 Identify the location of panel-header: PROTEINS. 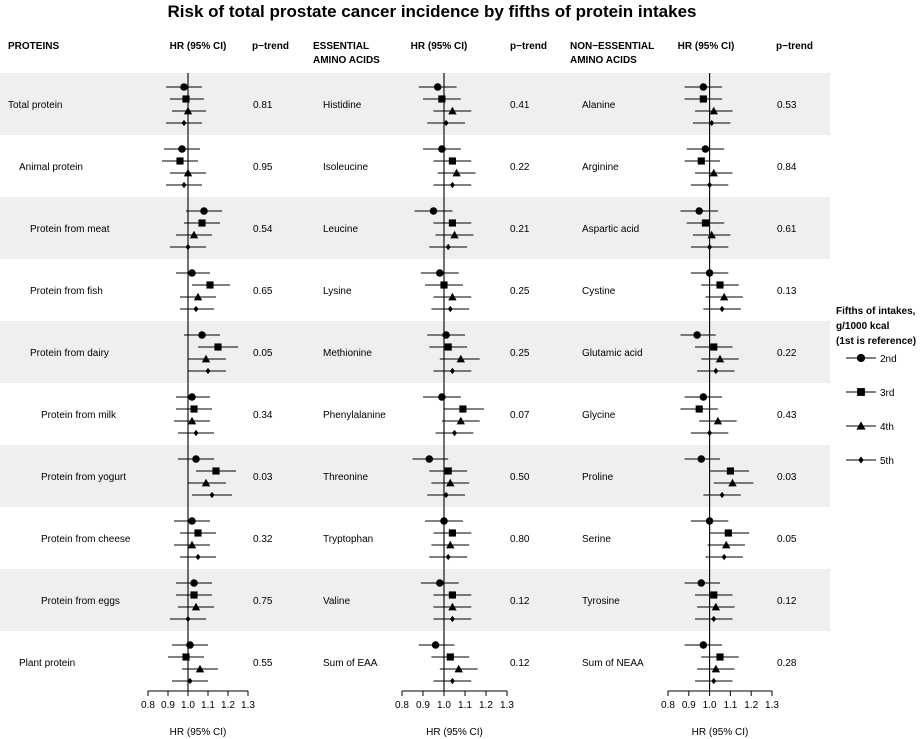
(33, 46).